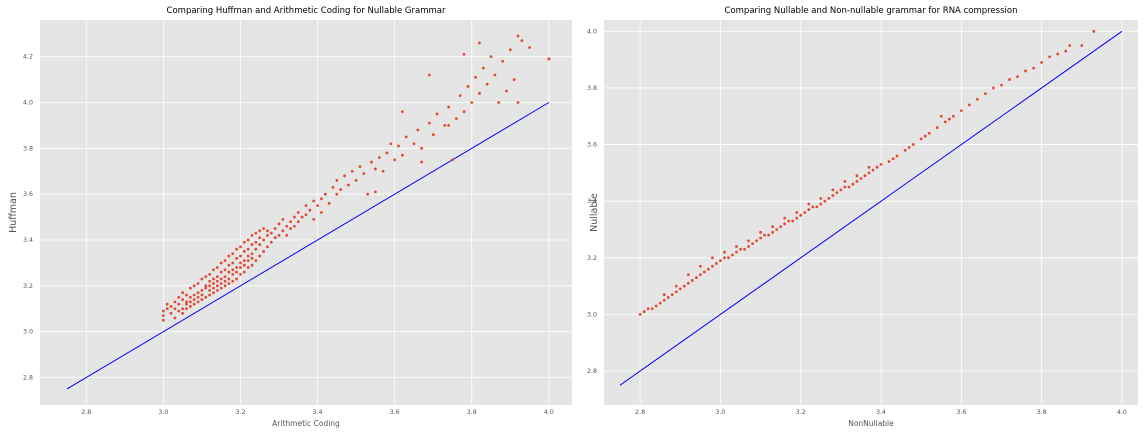  I want to click on x-axis-label: Arithmetic Coding, so click(306, 423).